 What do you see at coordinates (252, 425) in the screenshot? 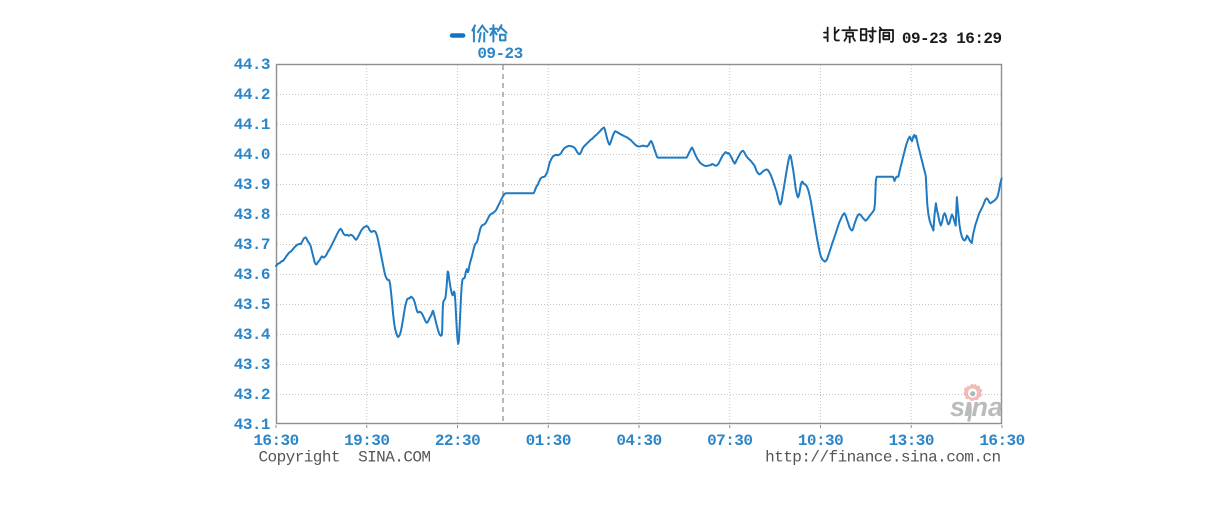
I see `svg-text: 43.1` at bounding box center [252, 425].